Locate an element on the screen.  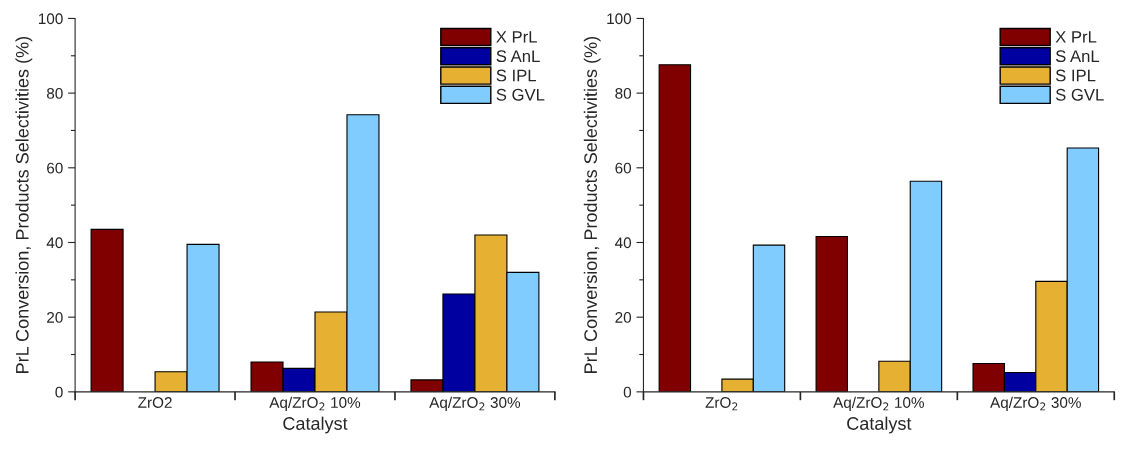
x-tick-label: ZrO2 is located at coordinates (155, 402).